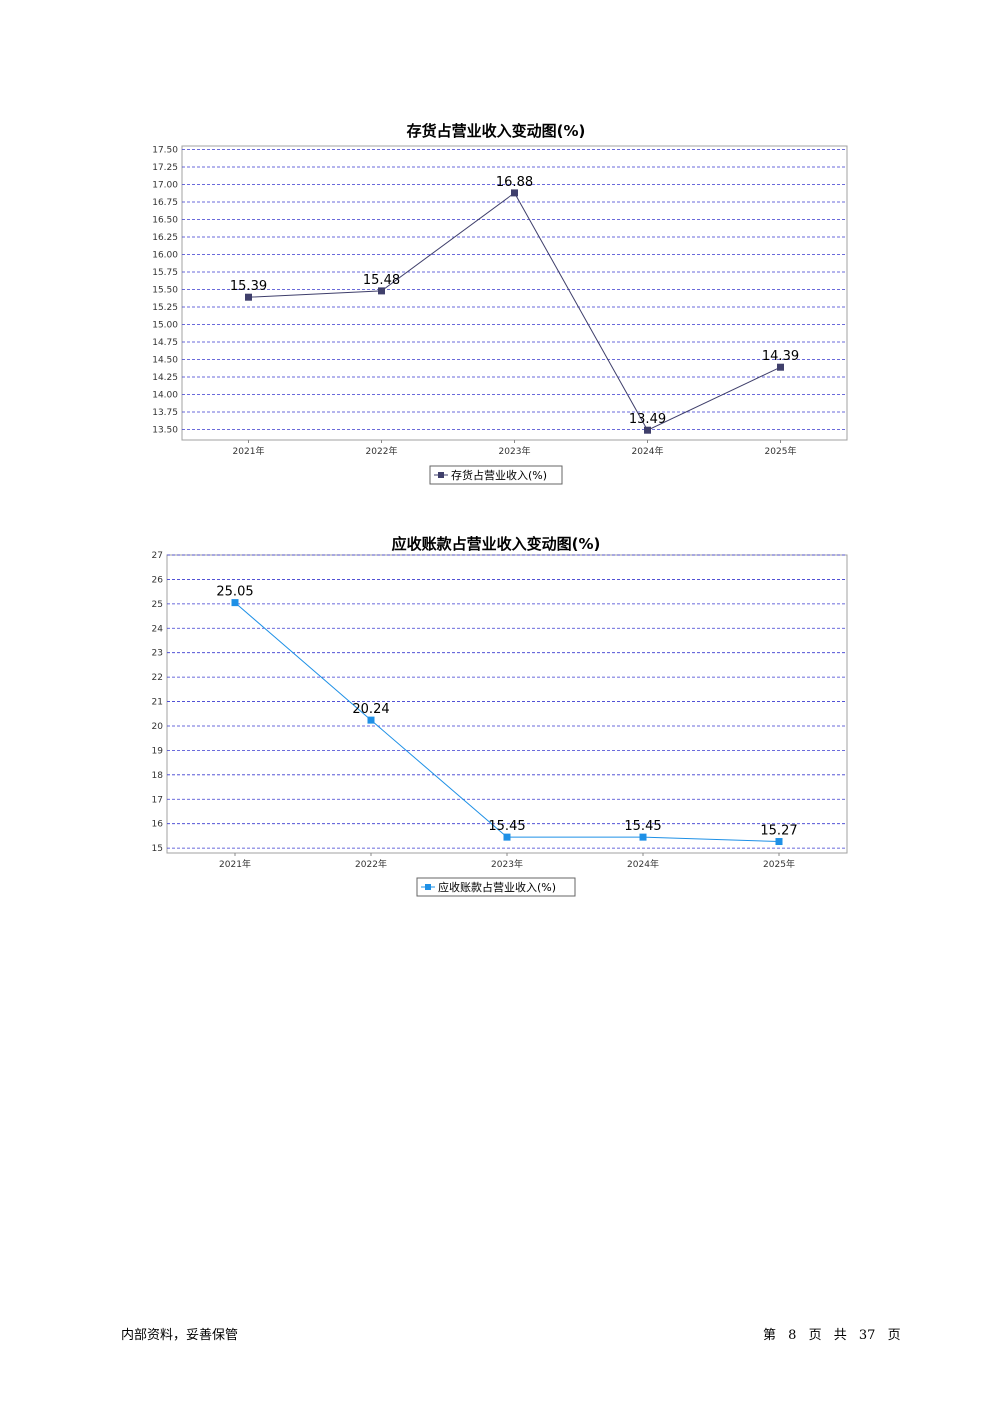 The width and height of the screenshot is (992, 1403). Describe the element at coordinates (235, 864) in the screenshot. I see `chart2-x-tick-label: 2021年` at that location.